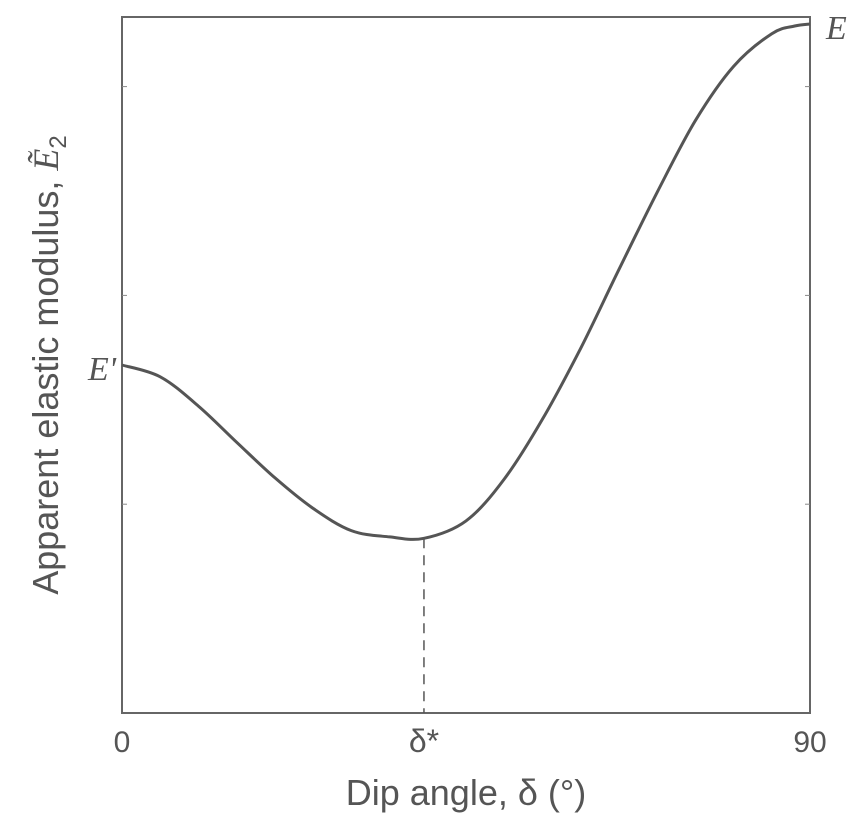 The height and width of the screenshot is (824, 863). I want to click on y-axis-label-subscript: 2, so click(58, 141).